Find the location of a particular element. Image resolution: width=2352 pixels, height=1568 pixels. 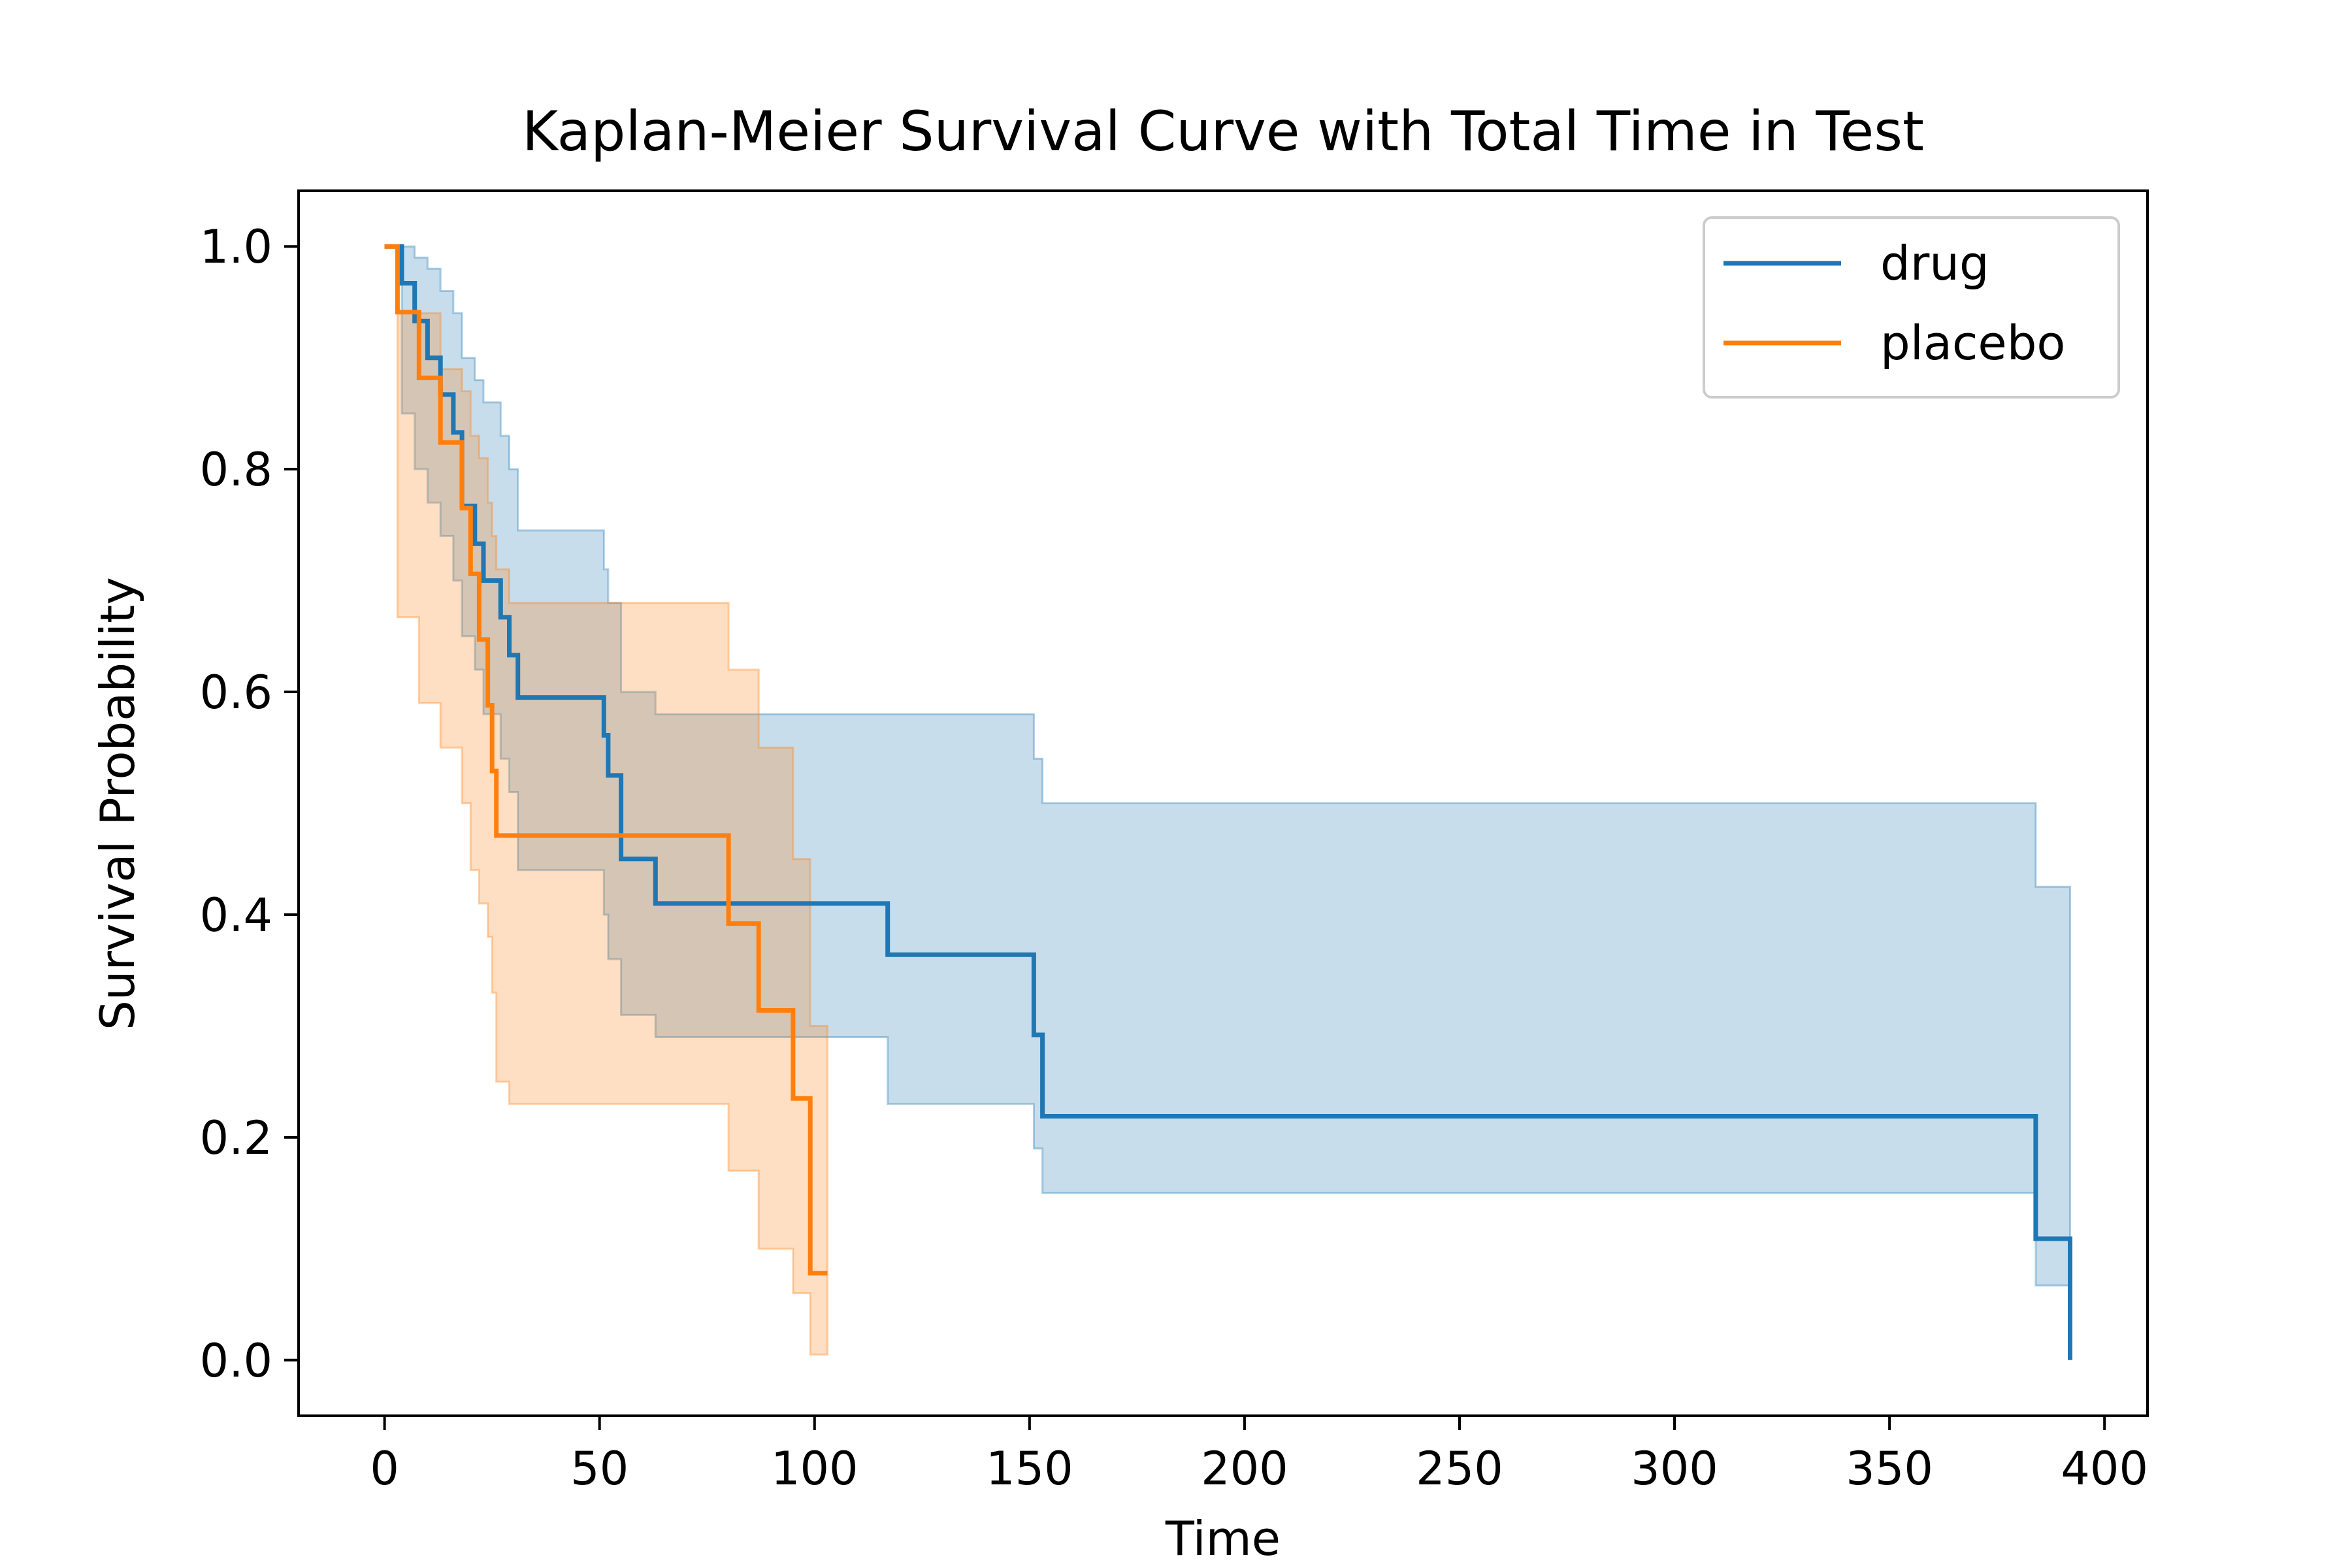

x-tick-label: 100 is located at coordinates (814, 1468).